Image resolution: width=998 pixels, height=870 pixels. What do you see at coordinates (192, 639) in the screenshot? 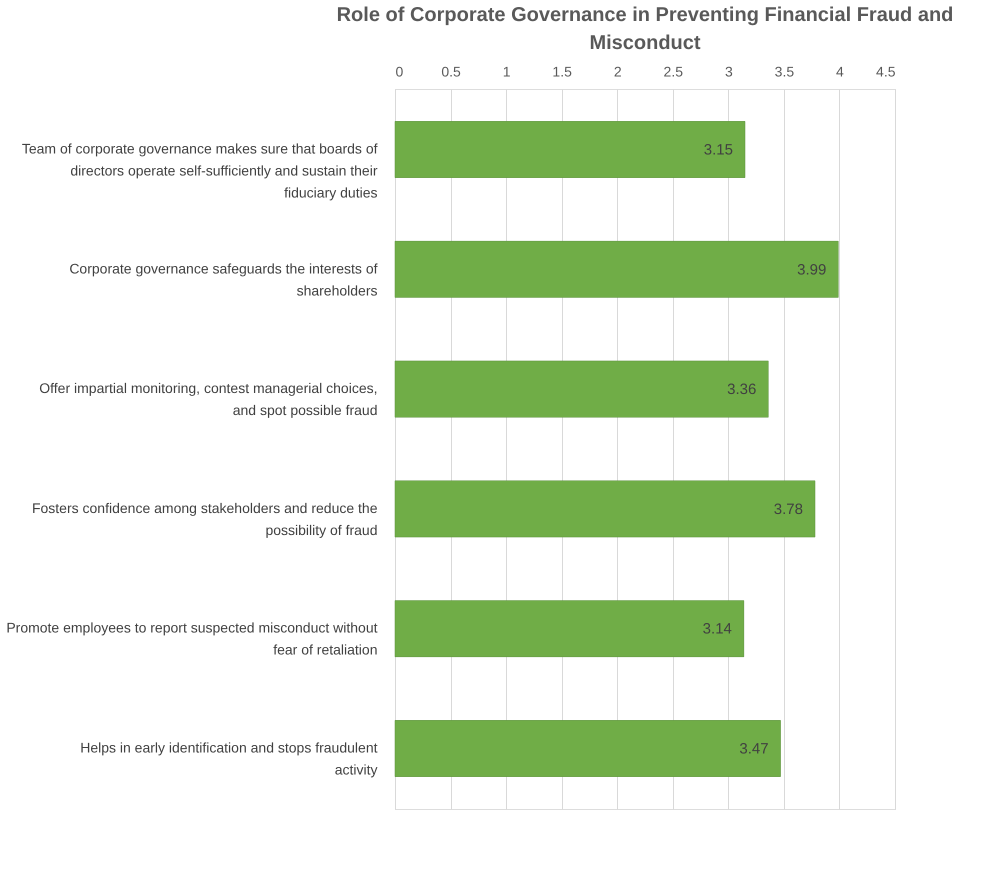
I see `y-tick-label: Promote employees to report suspected misconduct without fear of retaliation` at bounding box center [192, 639].